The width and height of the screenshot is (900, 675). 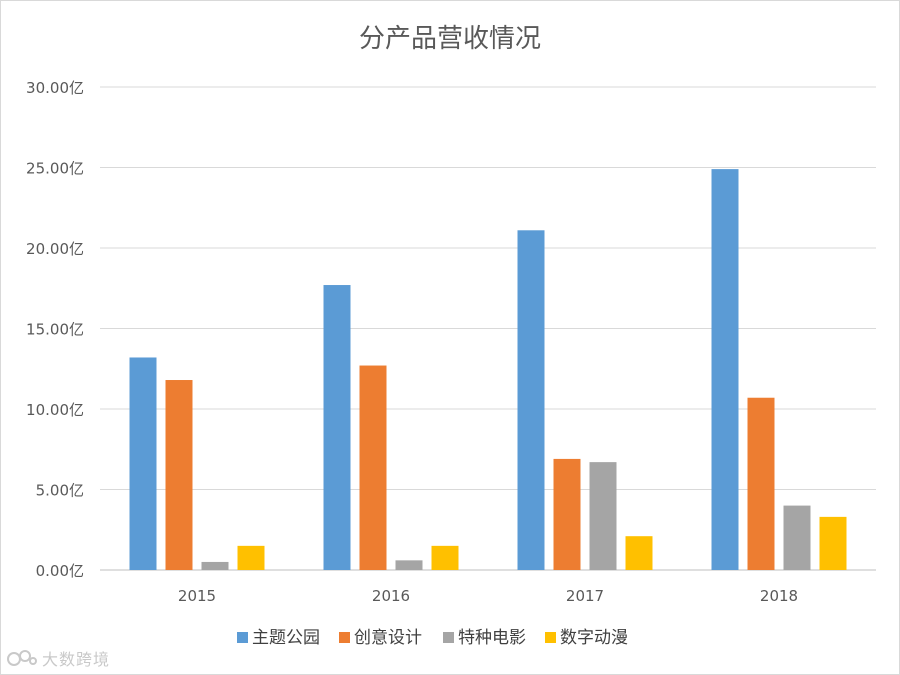 What do you see at coordinates (492, 638) in the screenshot?
I see `legend-label: 特种电影` at bounding box center [492, 638].